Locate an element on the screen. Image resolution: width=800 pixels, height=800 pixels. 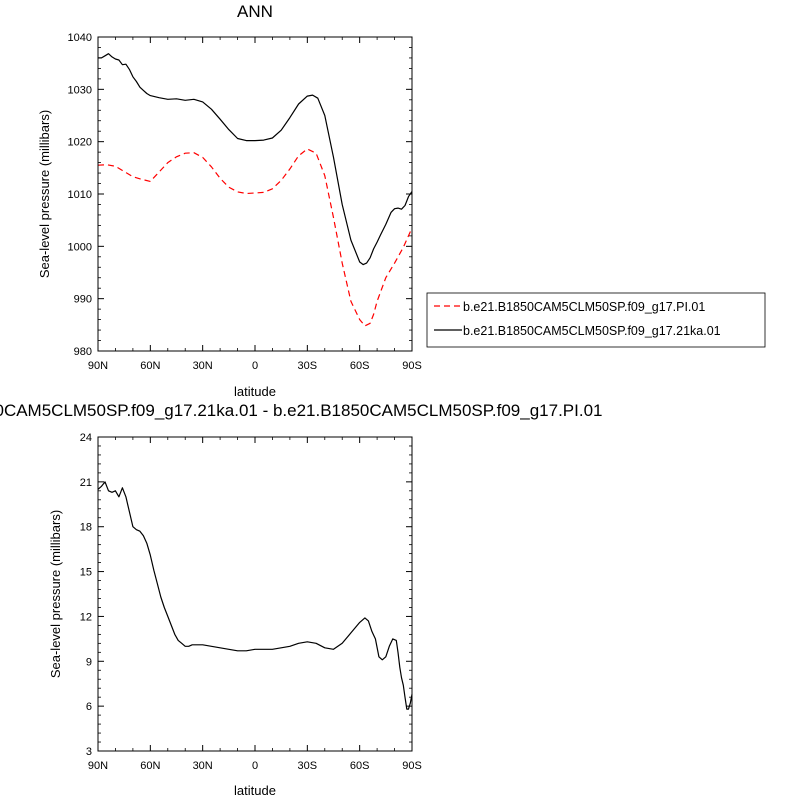
bottom-x-tick-label: 90N is located at coordinates (98, 766).